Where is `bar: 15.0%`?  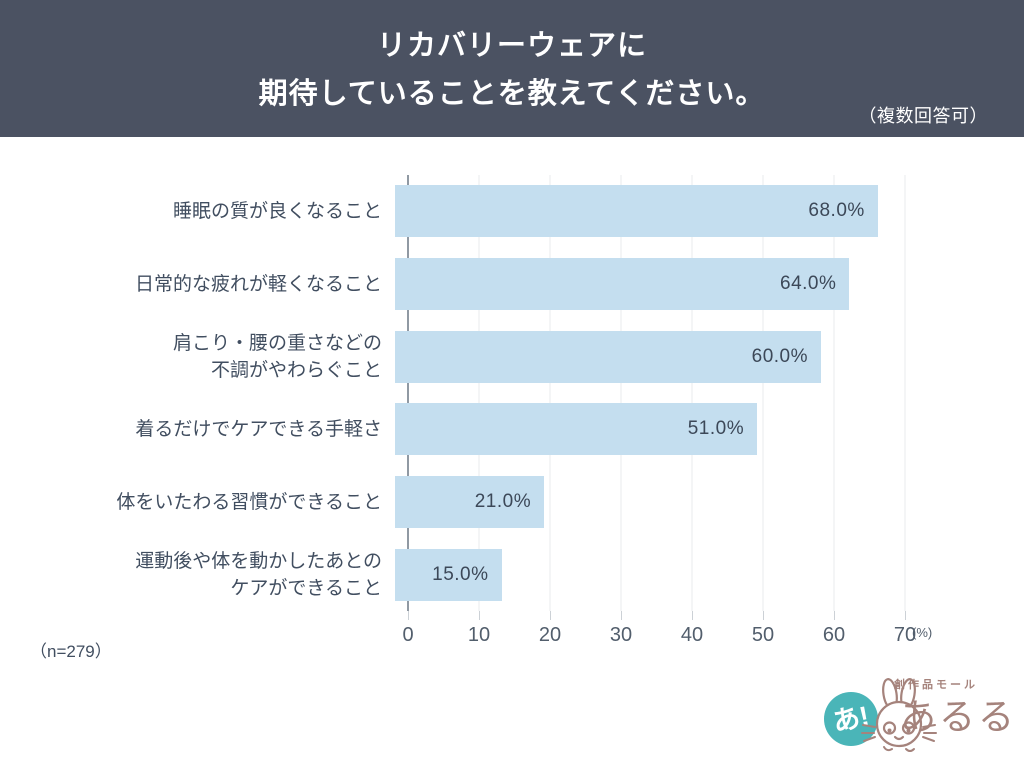 bar: 15.0% is located at coordinates (448, 574).